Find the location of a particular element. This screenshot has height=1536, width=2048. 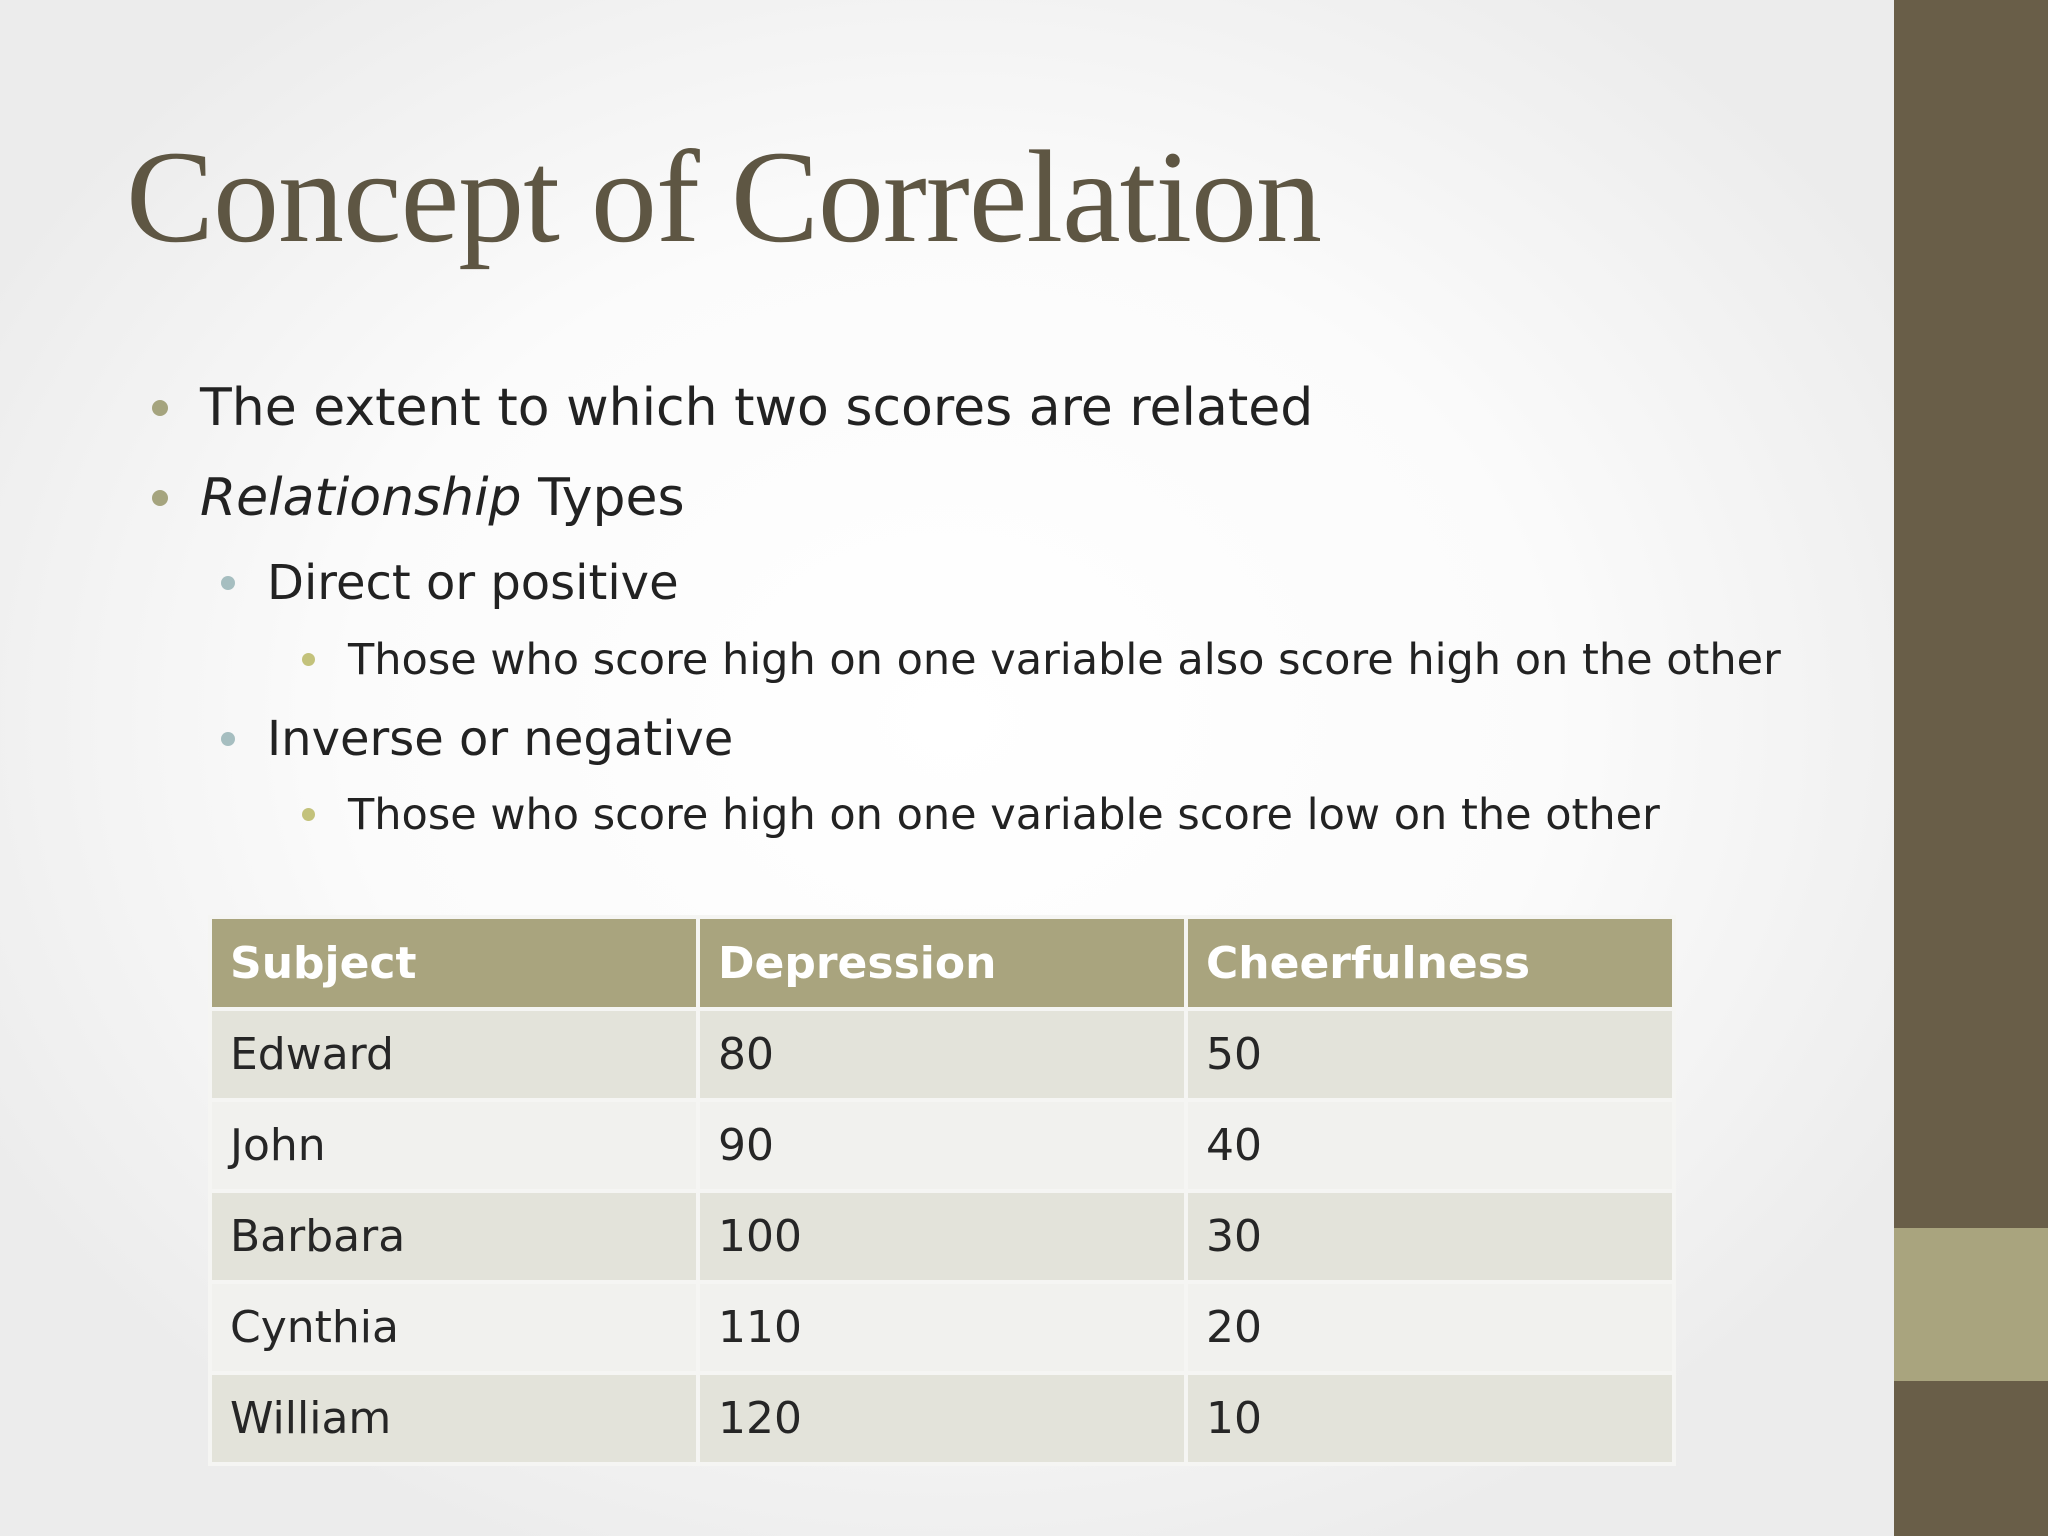

table-header-cell: Subject is located at coordinates (454, 963).